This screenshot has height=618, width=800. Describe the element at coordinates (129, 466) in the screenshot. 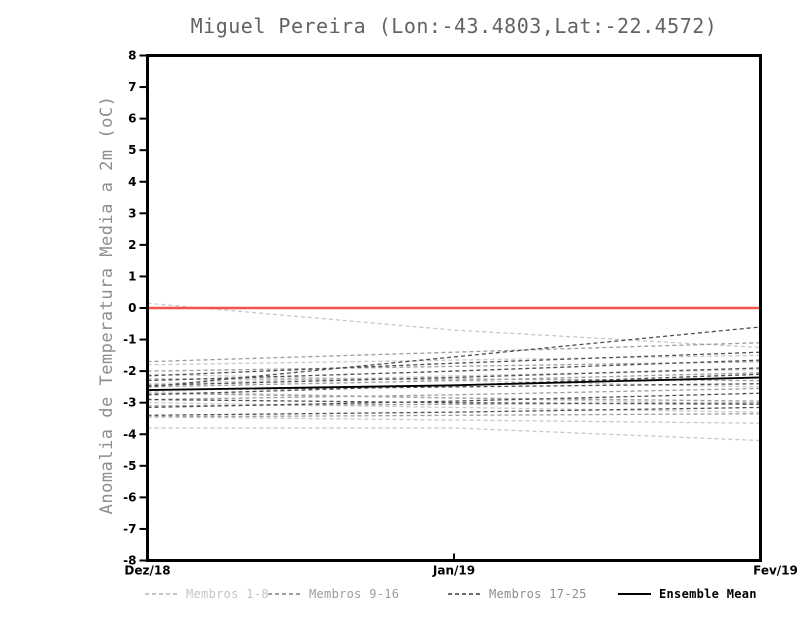

I see `y-tick-label: -5` at that location.